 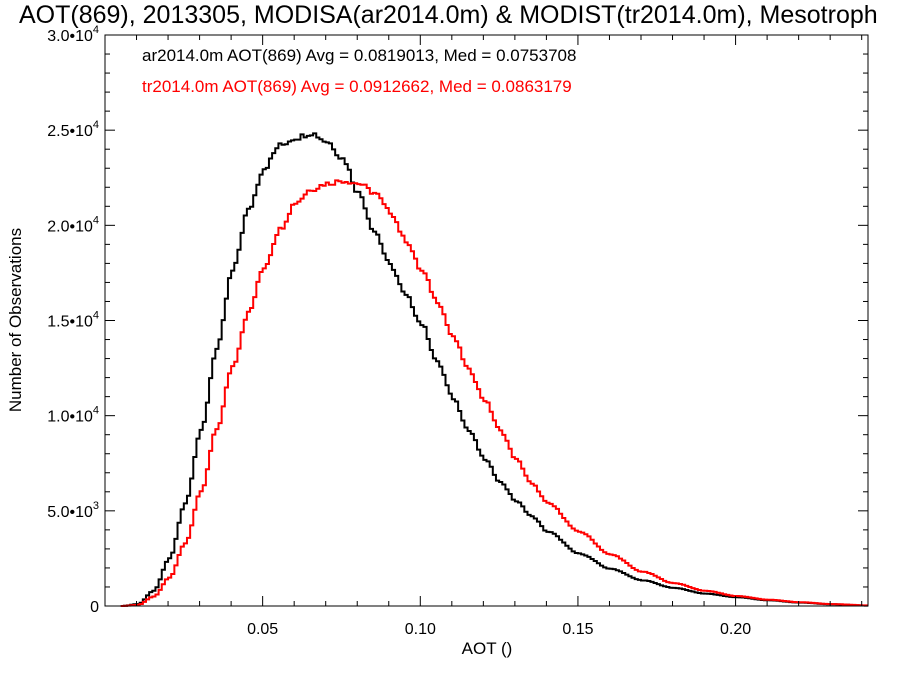 I want to click on y-tick-label: 2.0•104, so click(x=73, y=224).